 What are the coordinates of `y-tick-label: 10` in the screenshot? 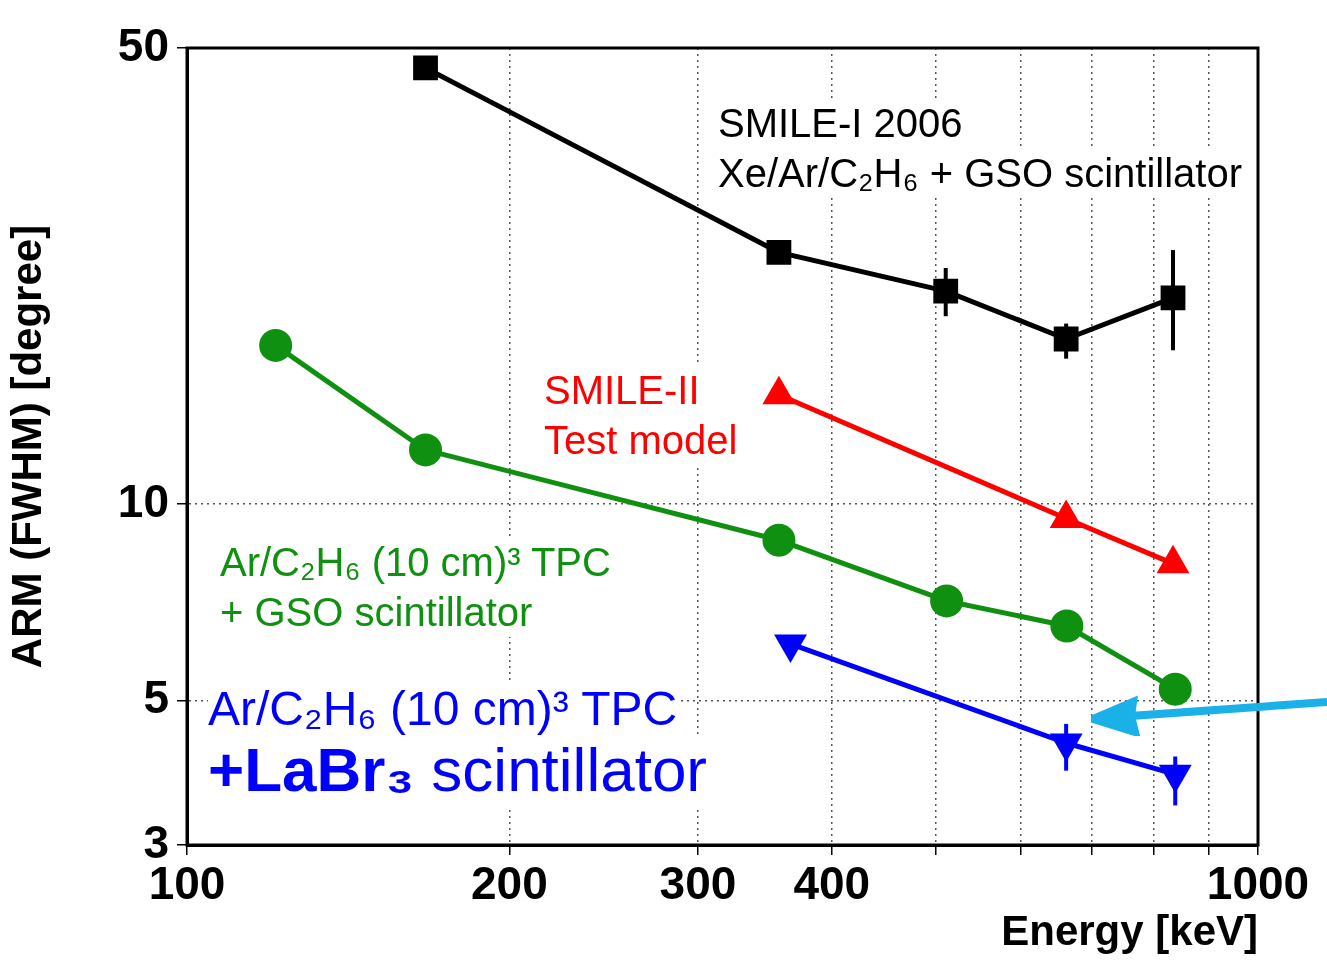 It's located at (143, 500).